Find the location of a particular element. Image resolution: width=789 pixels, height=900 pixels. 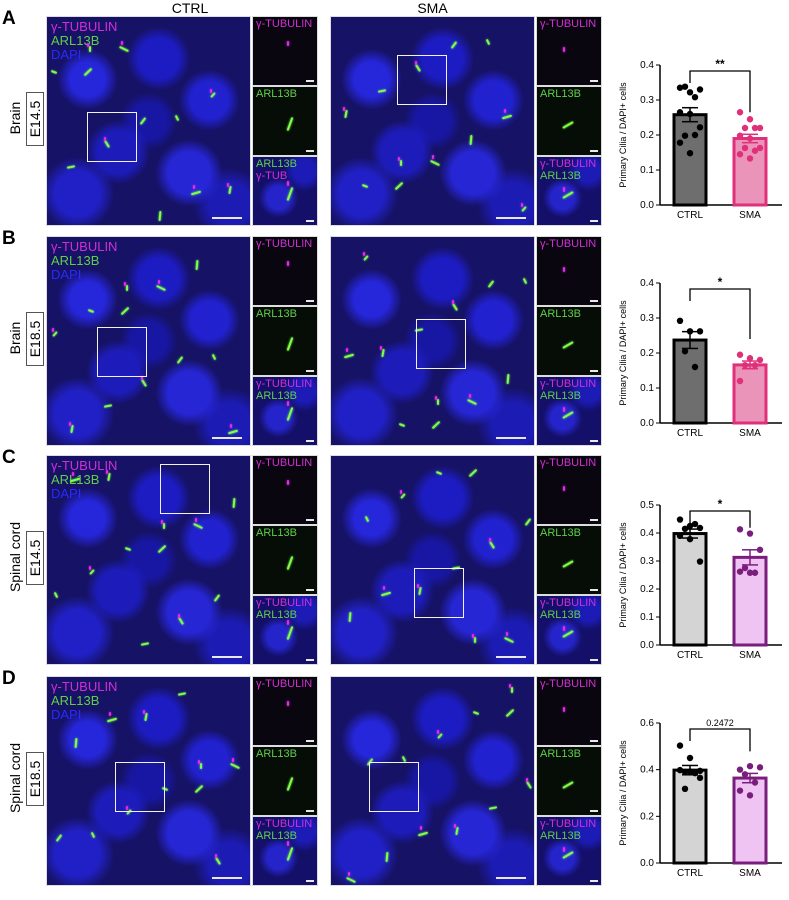

significance-label: * is located at coordinates (720, 504).